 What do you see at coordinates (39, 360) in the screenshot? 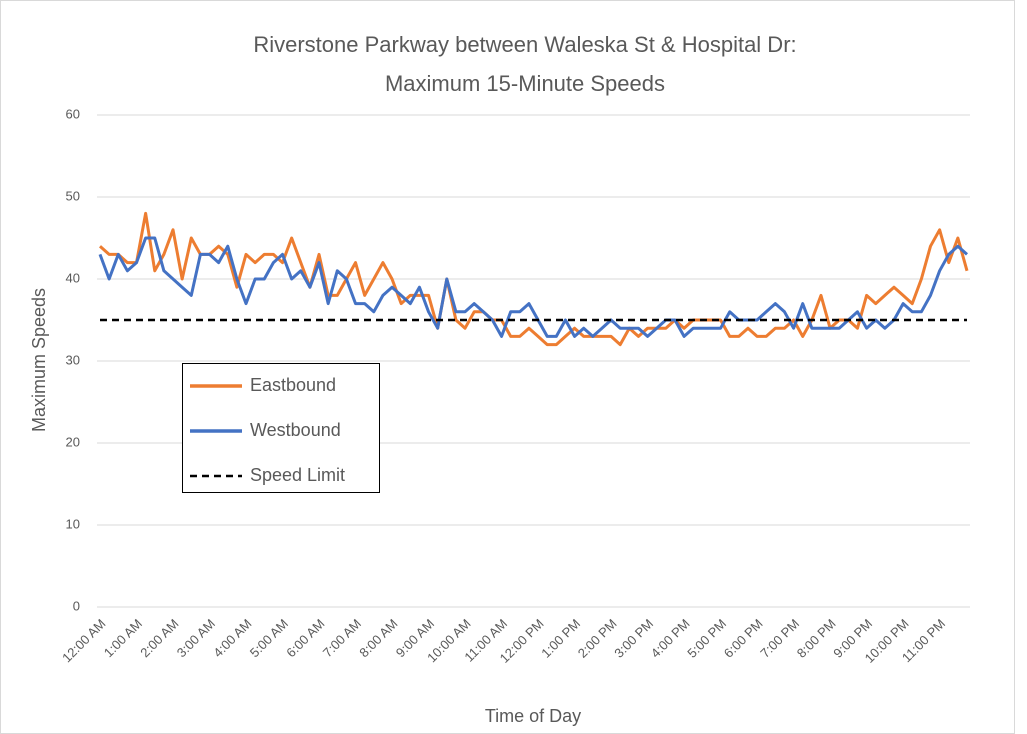
I see `y-axis-title: Maximum Speeds` at bounding box center [39, 360].